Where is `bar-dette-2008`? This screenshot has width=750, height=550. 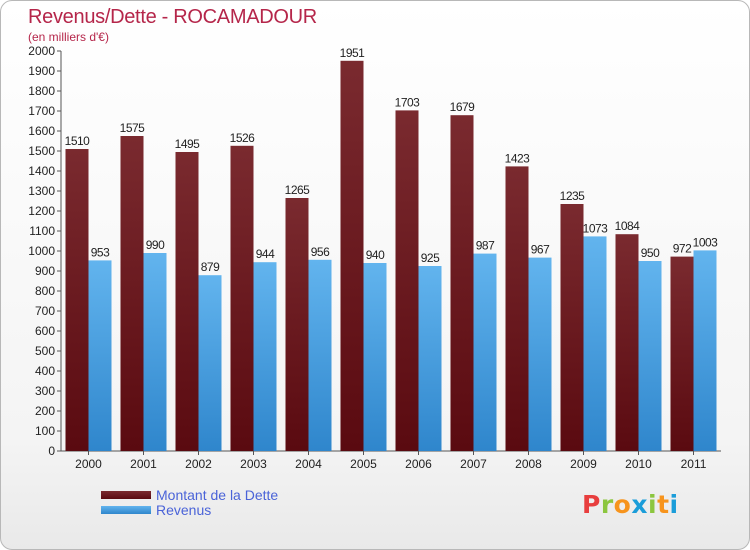 bar-dette-2008 is located at coordinates (517, 308).